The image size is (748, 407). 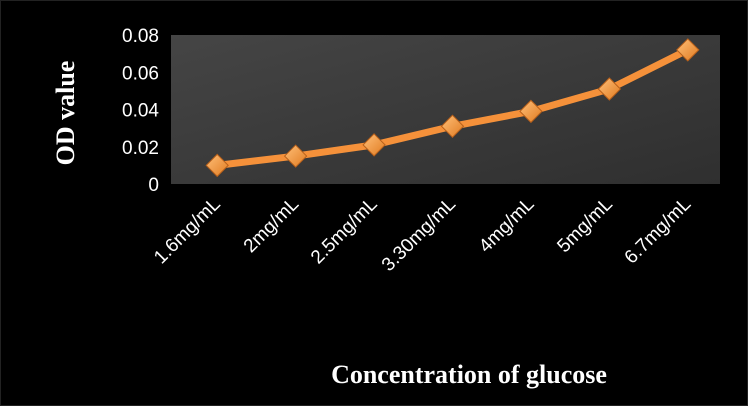 What do you see at coordinates (140, 73) in the screenshot?
I see `y-tick-label: 0.06` at bounding box center [140, 73].